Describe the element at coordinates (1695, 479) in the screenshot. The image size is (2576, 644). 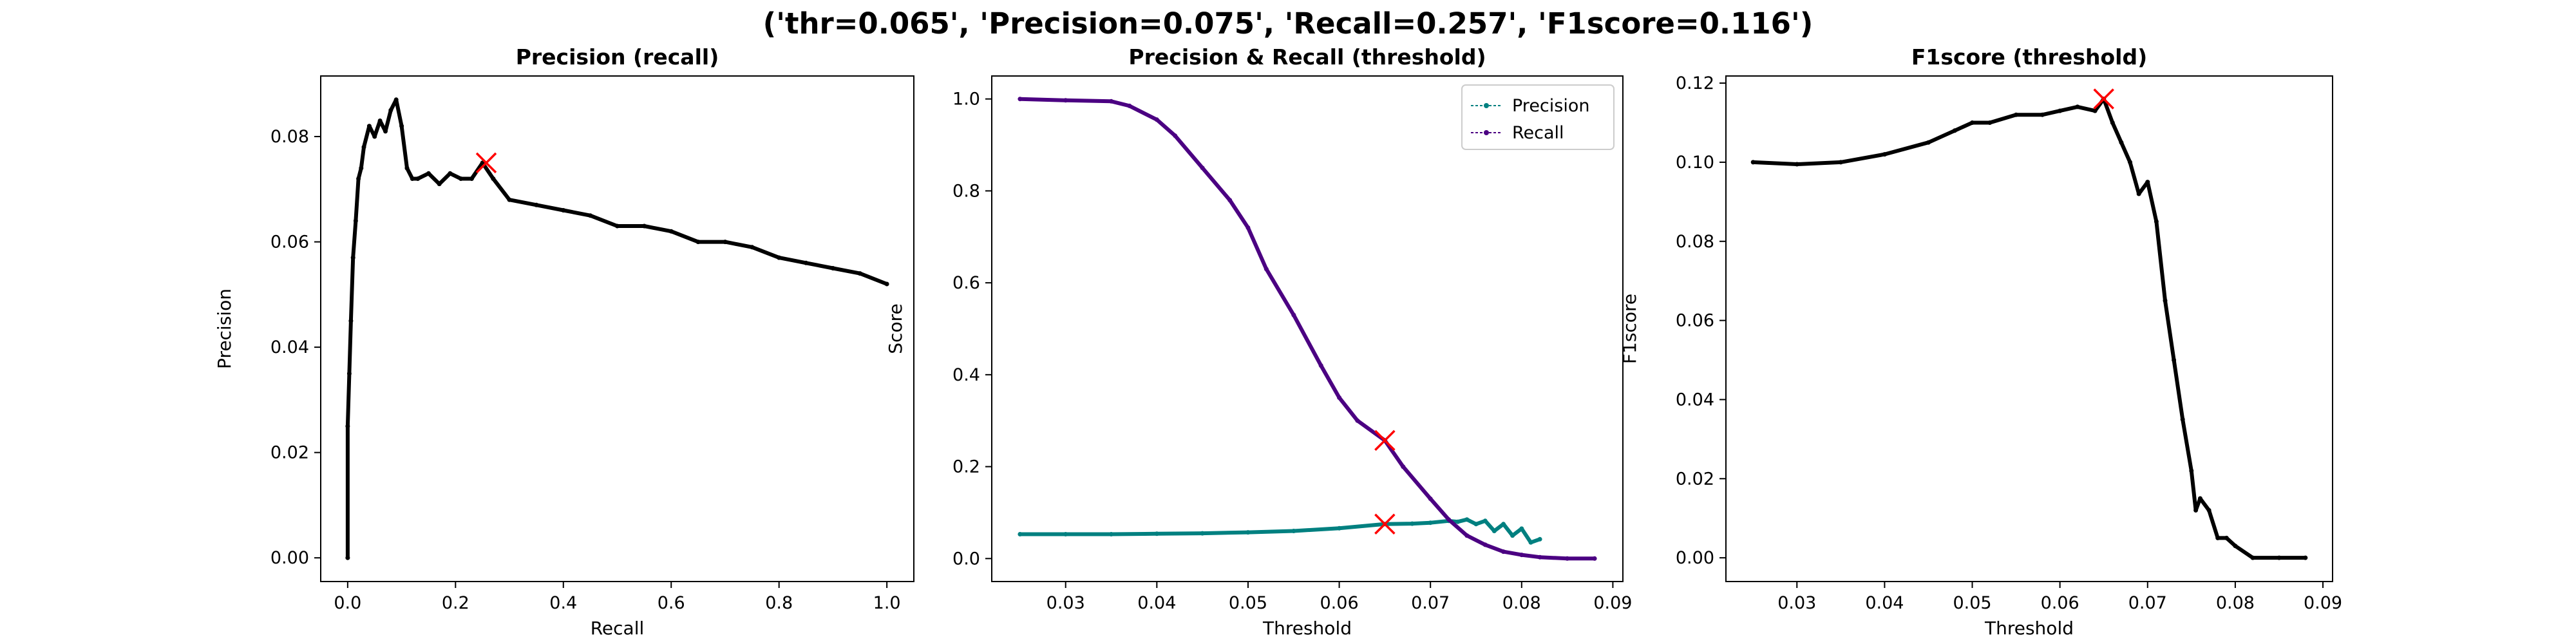
I see `f1score-threshold-ytick-label: 0.02` at that location.